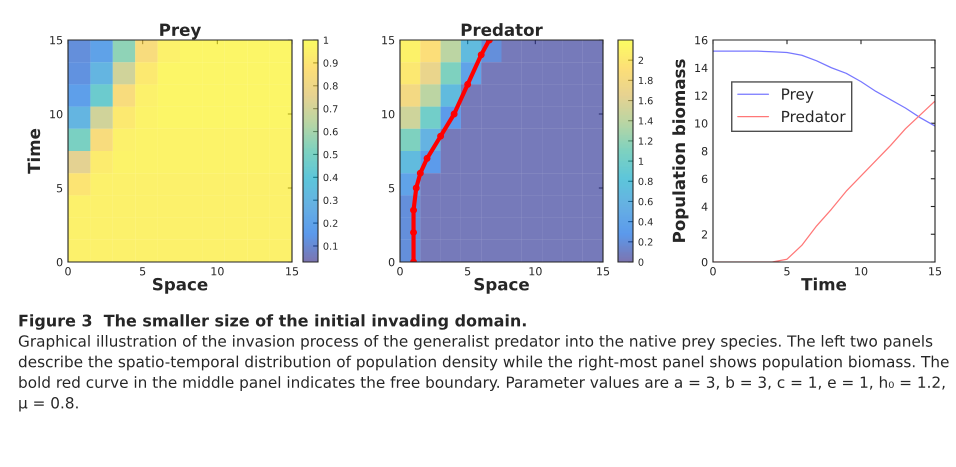 The image size is (956, 467). I want to click on color-bar-label: 0.1, so click(331, 246).